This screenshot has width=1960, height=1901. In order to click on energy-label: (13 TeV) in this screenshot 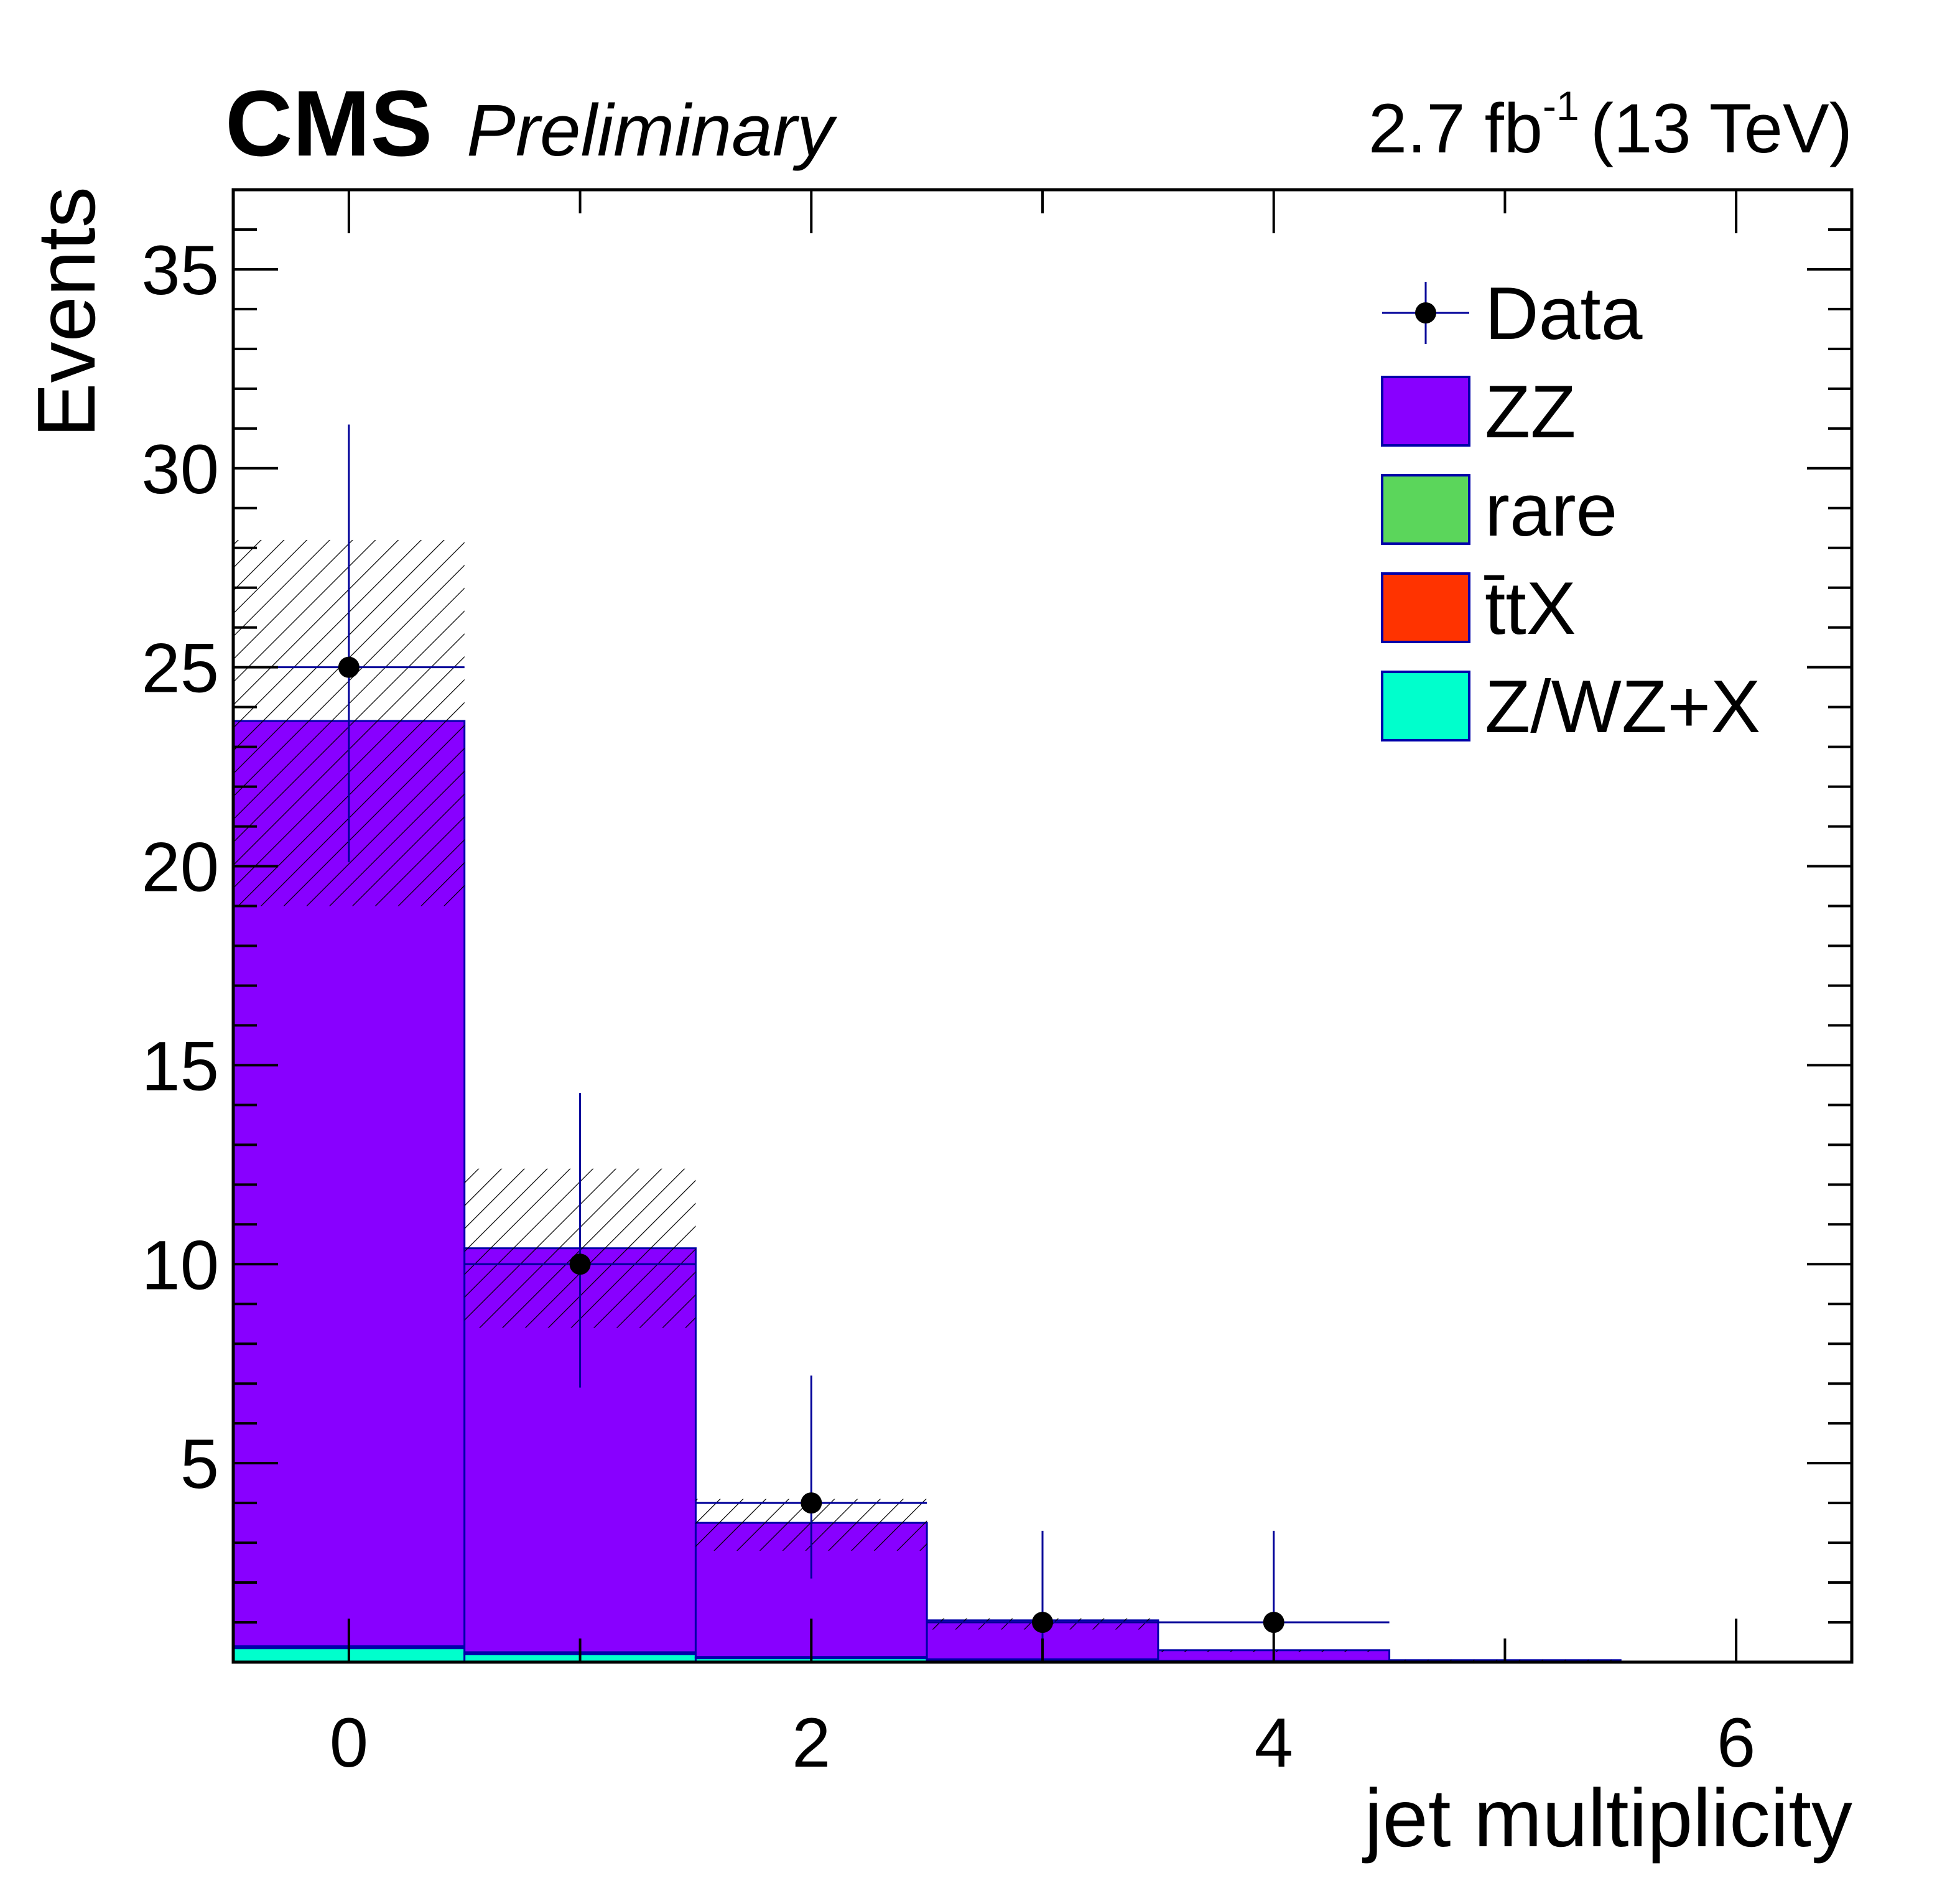, I will do `click(1721, 128)`.